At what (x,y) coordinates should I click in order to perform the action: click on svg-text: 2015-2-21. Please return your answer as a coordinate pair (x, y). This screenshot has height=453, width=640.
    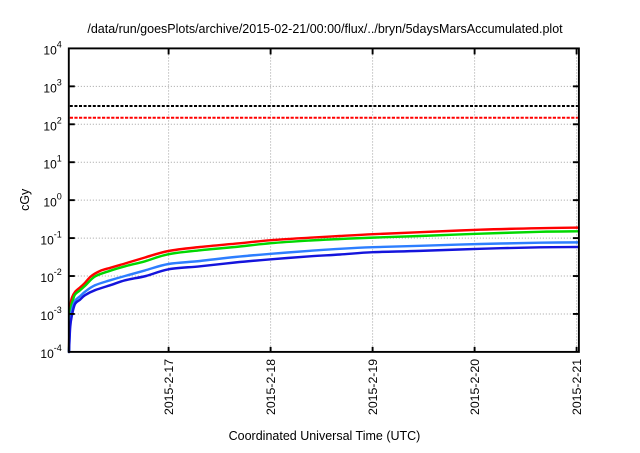
    Looking at the image, I should click on (577, 387).